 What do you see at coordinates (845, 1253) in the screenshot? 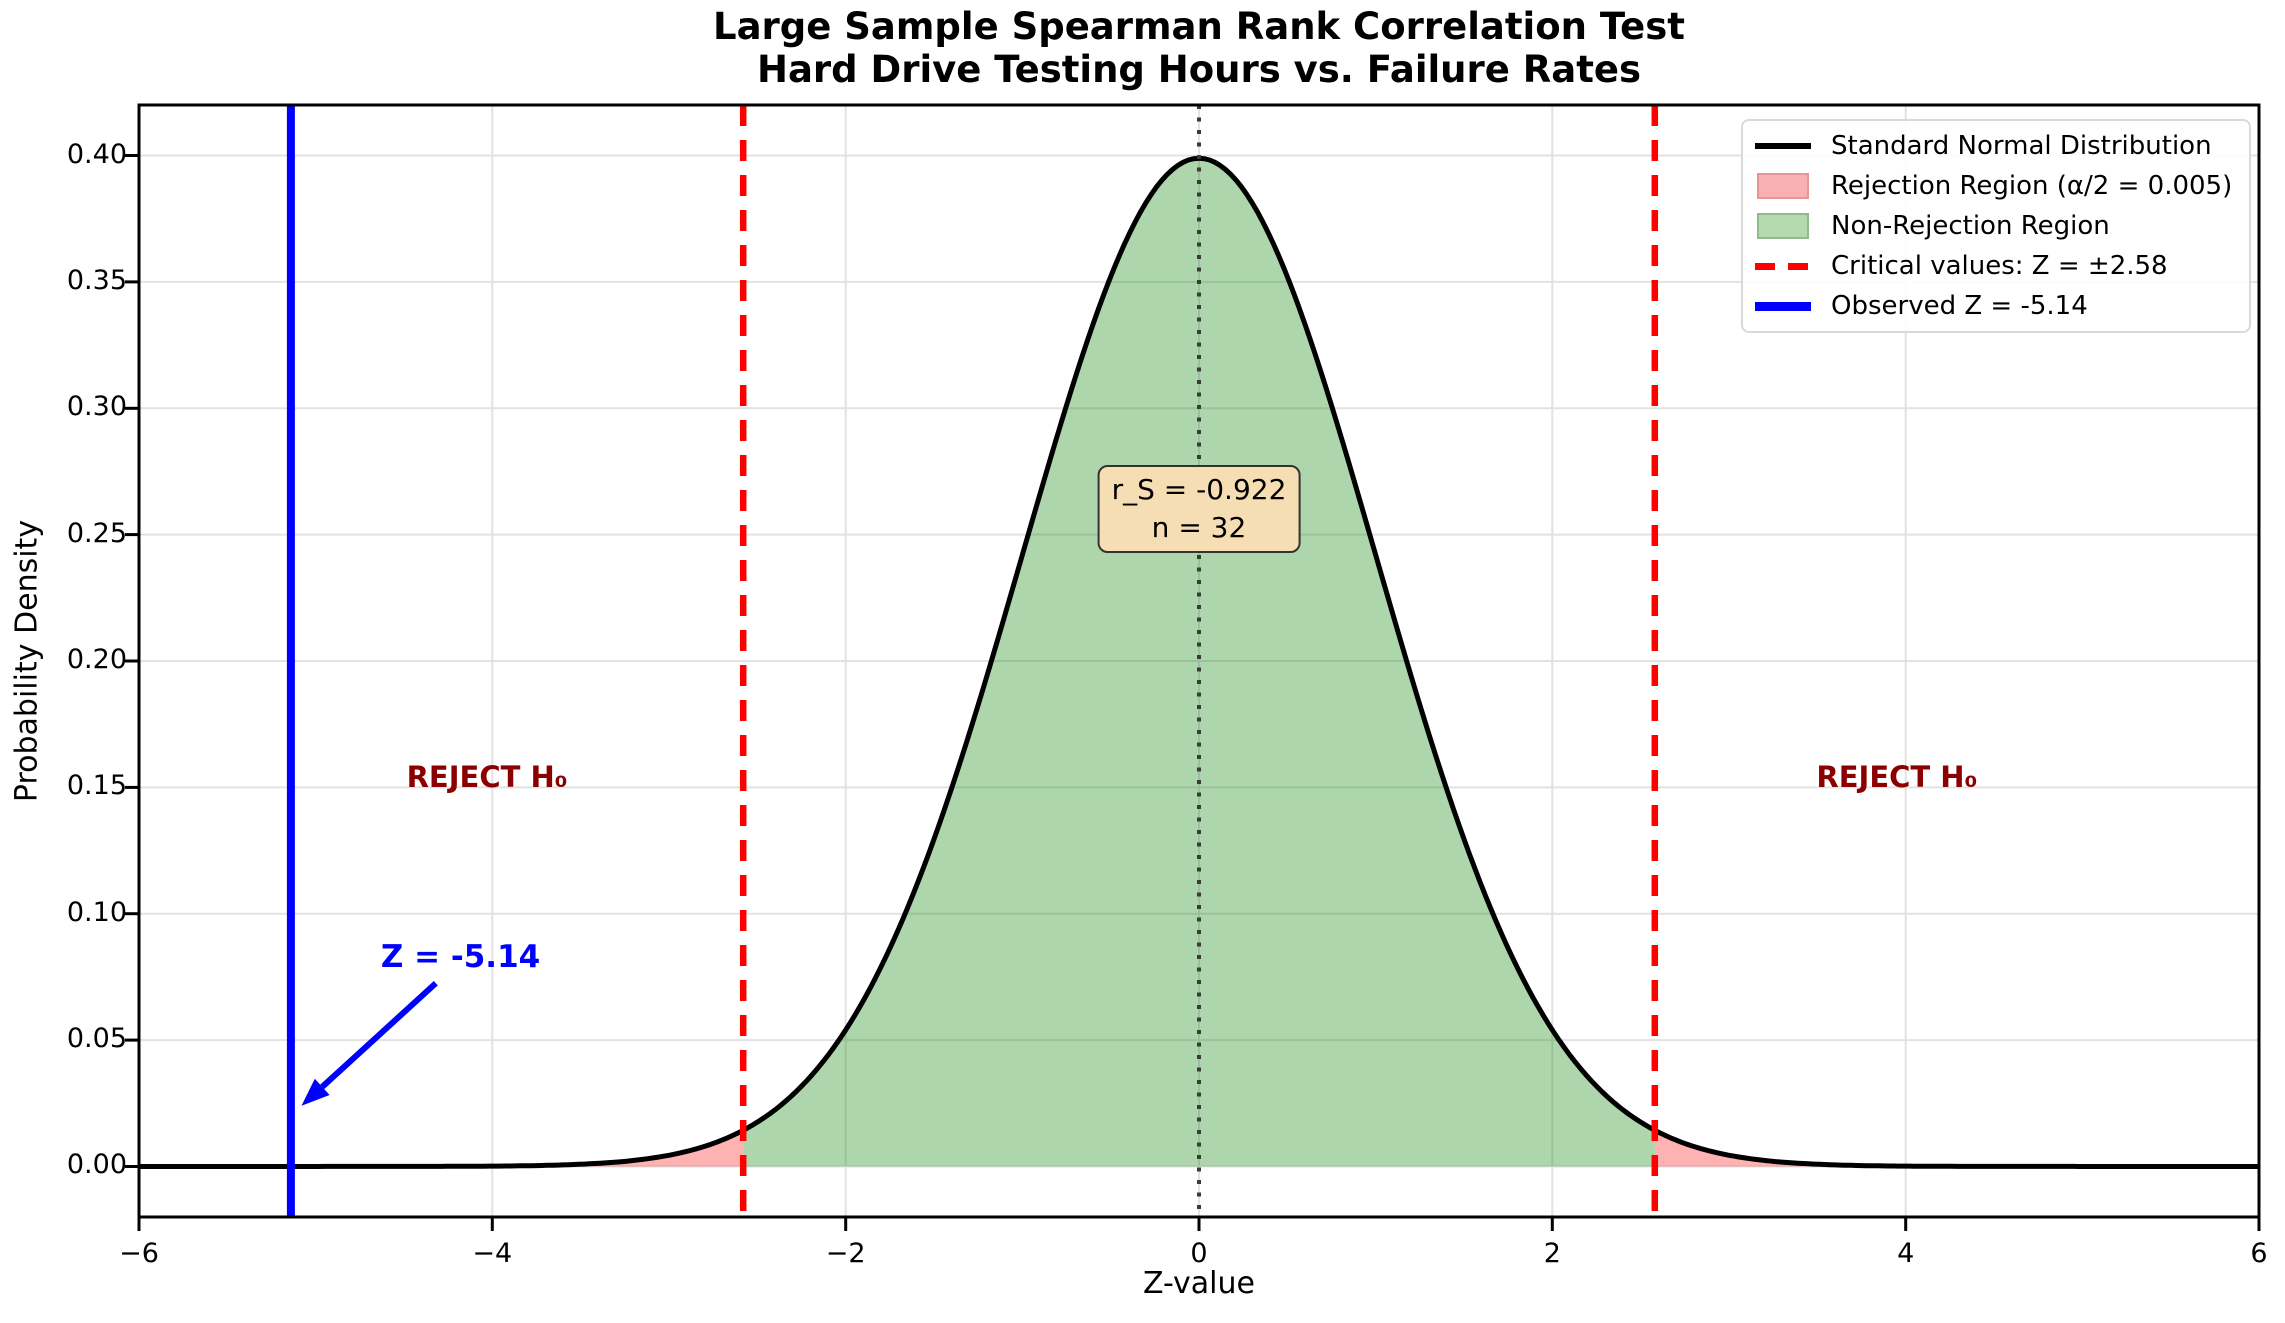
I see `x-tick-label: −2` at bounding box center [845, 1253].